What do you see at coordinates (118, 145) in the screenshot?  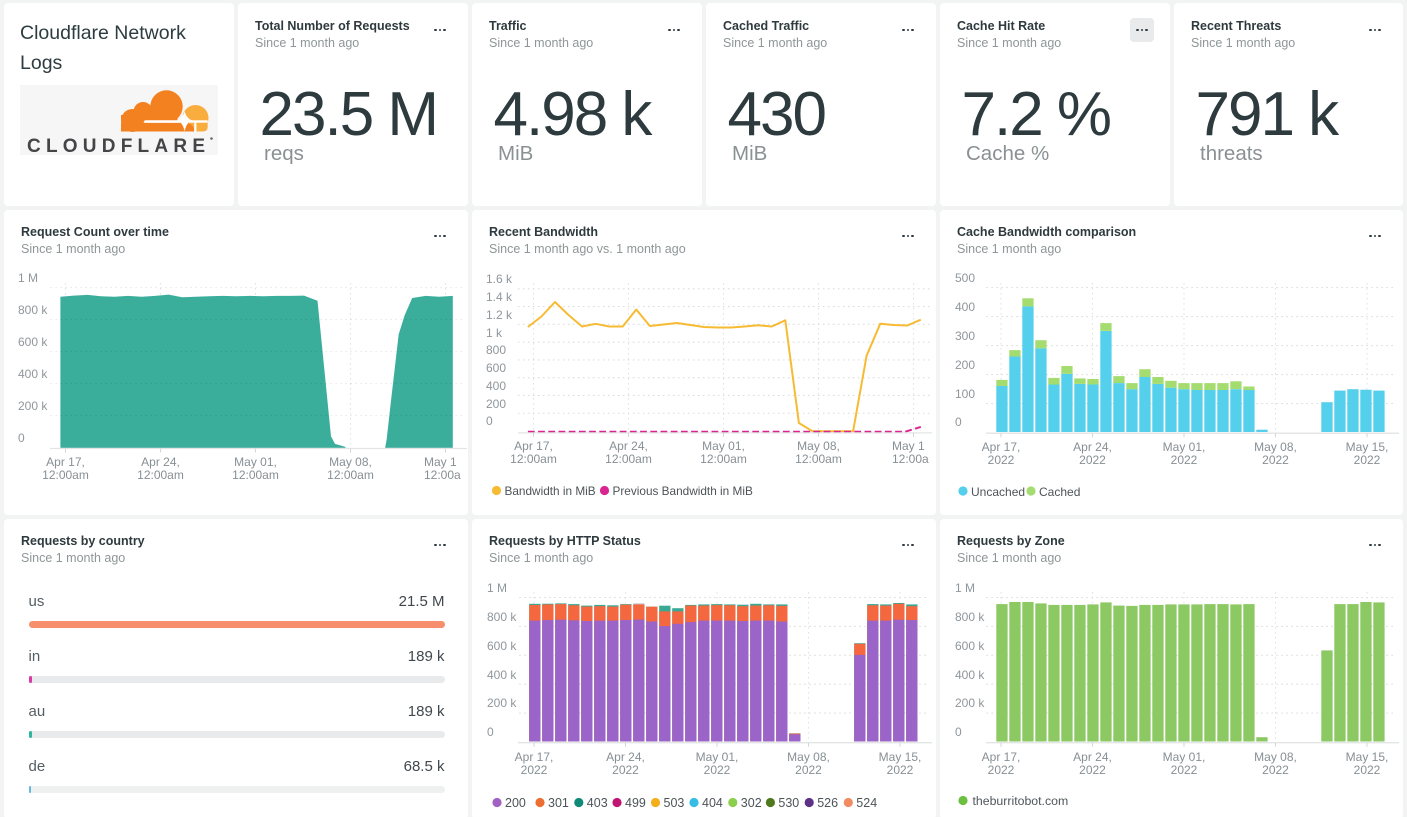 I see `svg-text: CLOUDFLARE` at bounding box center [118, 145].